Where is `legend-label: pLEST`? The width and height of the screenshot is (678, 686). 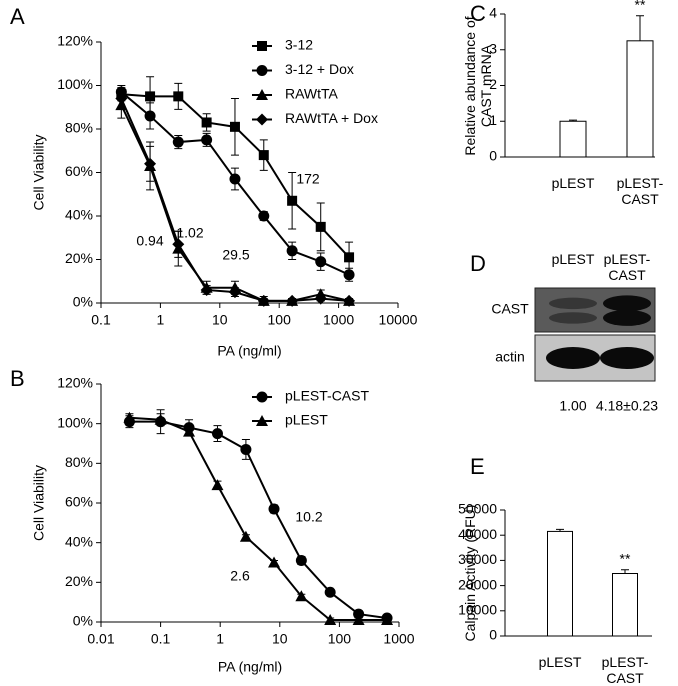 legend-label: pLEST is located at coordinates (306, 420).